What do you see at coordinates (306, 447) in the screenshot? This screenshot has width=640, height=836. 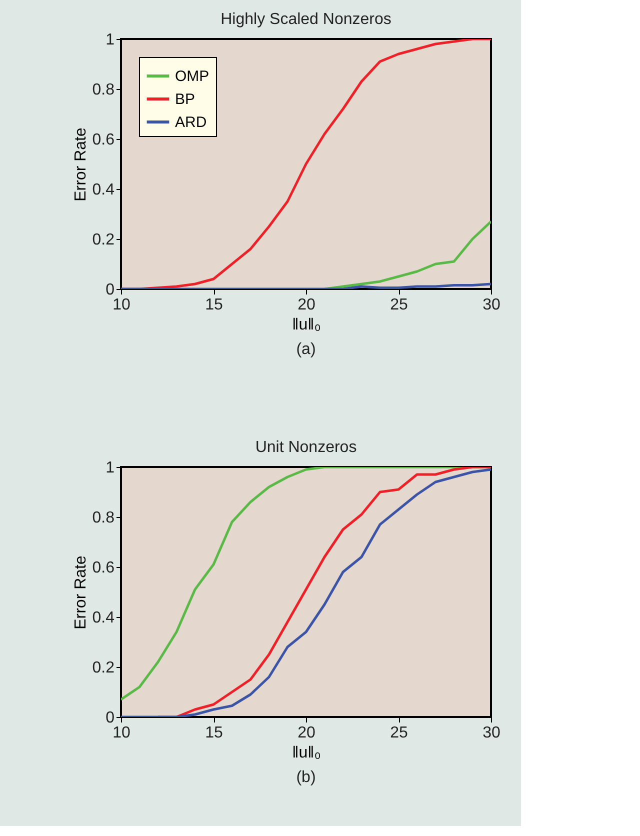 I see `chart-title: Unit Nonzeros` at bounding box center [306, 447].